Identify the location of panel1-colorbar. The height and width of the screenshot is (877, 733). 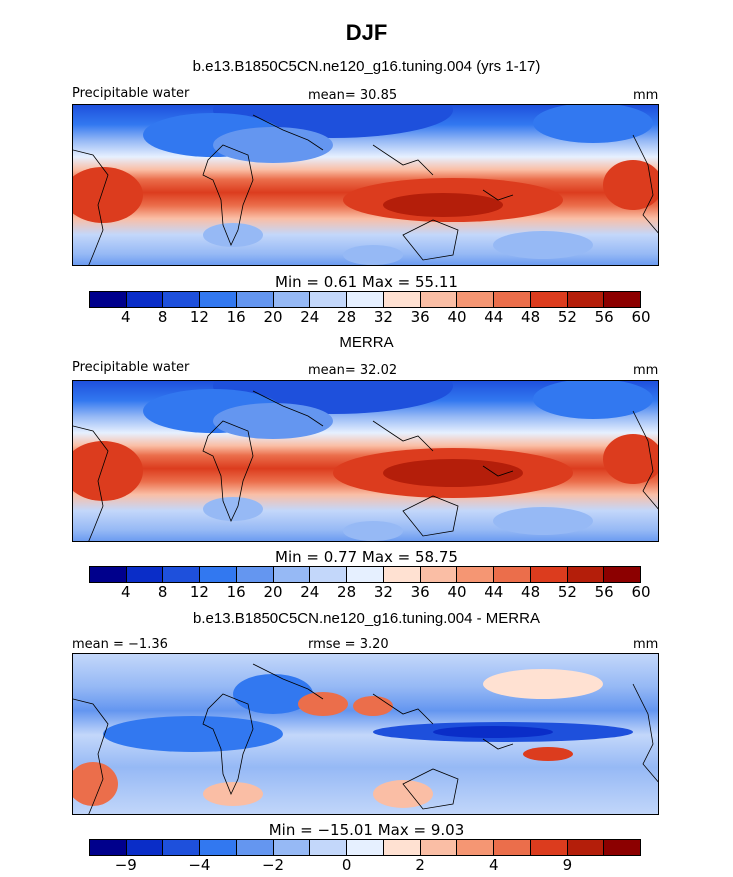
(365, 299).